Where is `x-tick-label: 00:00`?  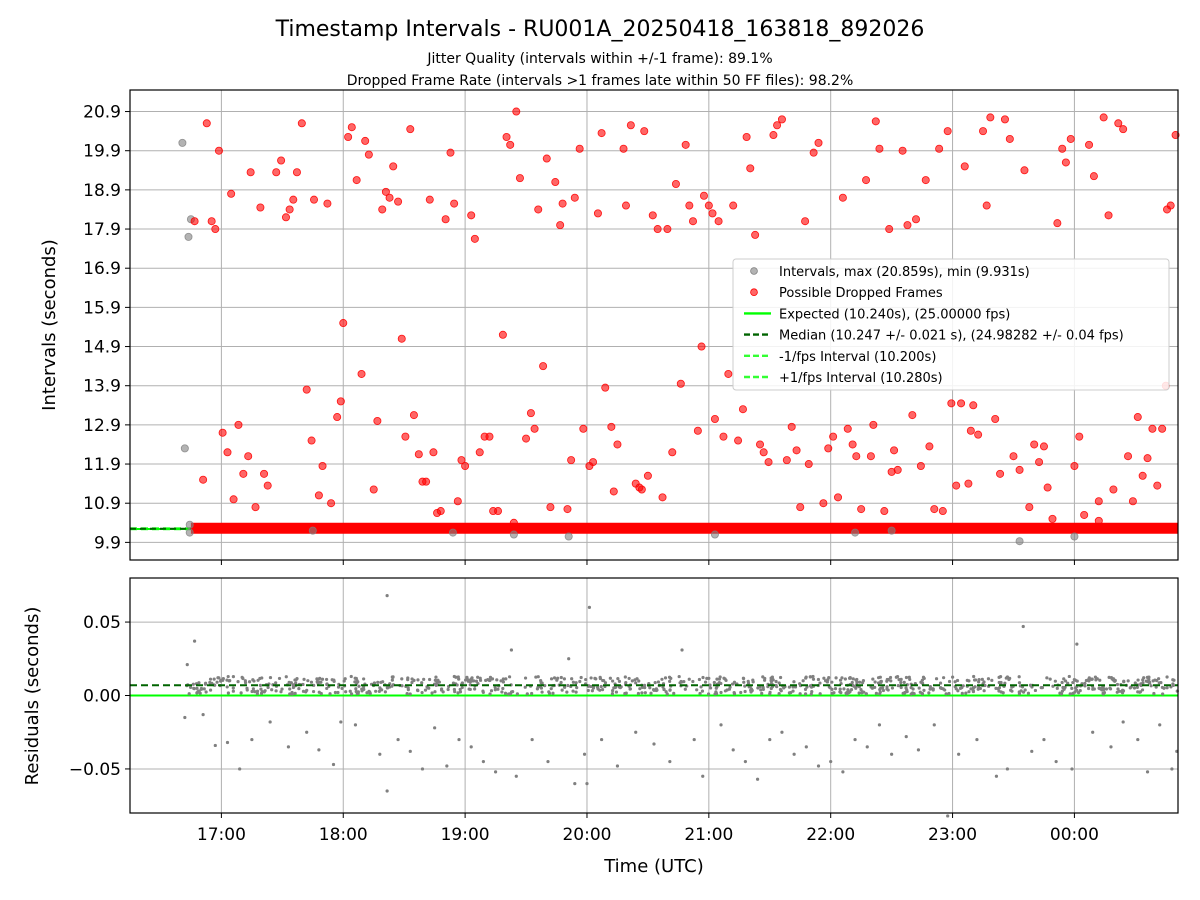 x-tick-label: 00:00 is located at coordinates (1074, 835).